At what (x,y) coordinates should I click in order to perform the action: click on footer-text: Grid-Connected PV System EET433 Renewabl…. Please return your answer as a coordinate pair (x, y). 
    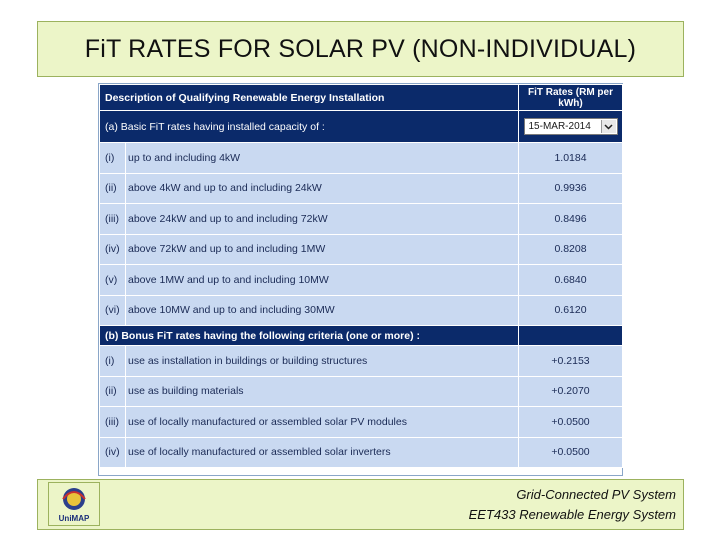
    Looking at the image, I should click on (572, 505).